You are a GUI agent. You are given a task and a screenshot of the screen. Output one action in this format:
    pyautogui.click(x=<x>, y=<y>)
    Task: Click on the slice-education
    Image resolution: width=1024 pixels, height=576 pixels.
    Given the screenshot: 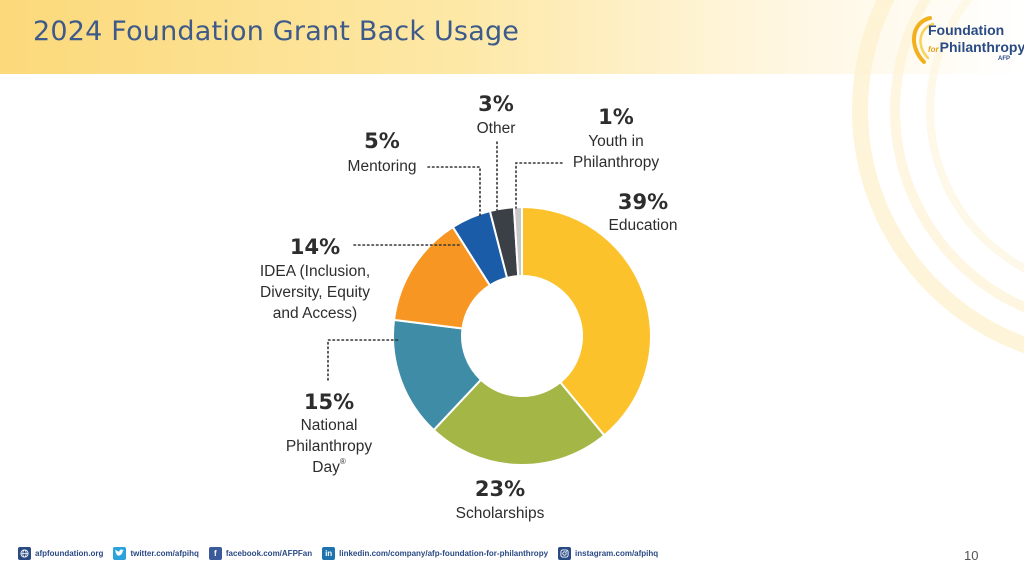 What is the action you would take?
    pyautogui.click(x=586, y=321)
    